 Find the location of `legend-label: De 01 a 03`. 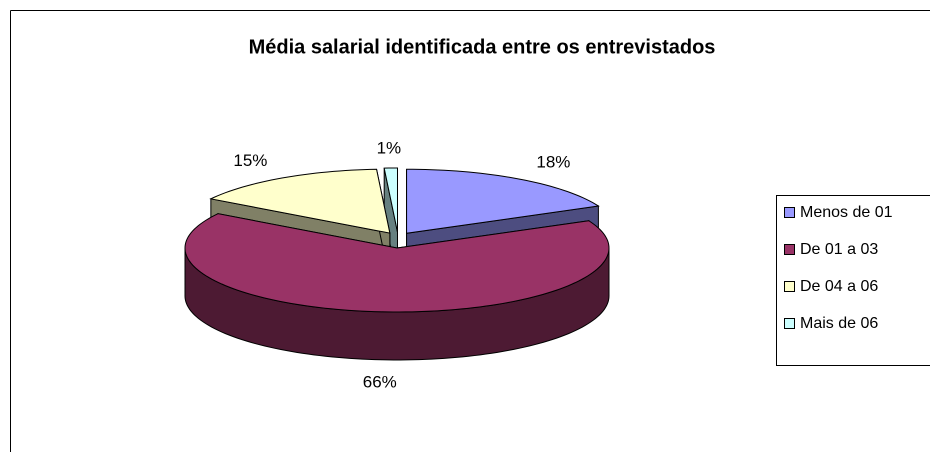

legend-label: De 01 a 03 is located at coordinates (839, 249).